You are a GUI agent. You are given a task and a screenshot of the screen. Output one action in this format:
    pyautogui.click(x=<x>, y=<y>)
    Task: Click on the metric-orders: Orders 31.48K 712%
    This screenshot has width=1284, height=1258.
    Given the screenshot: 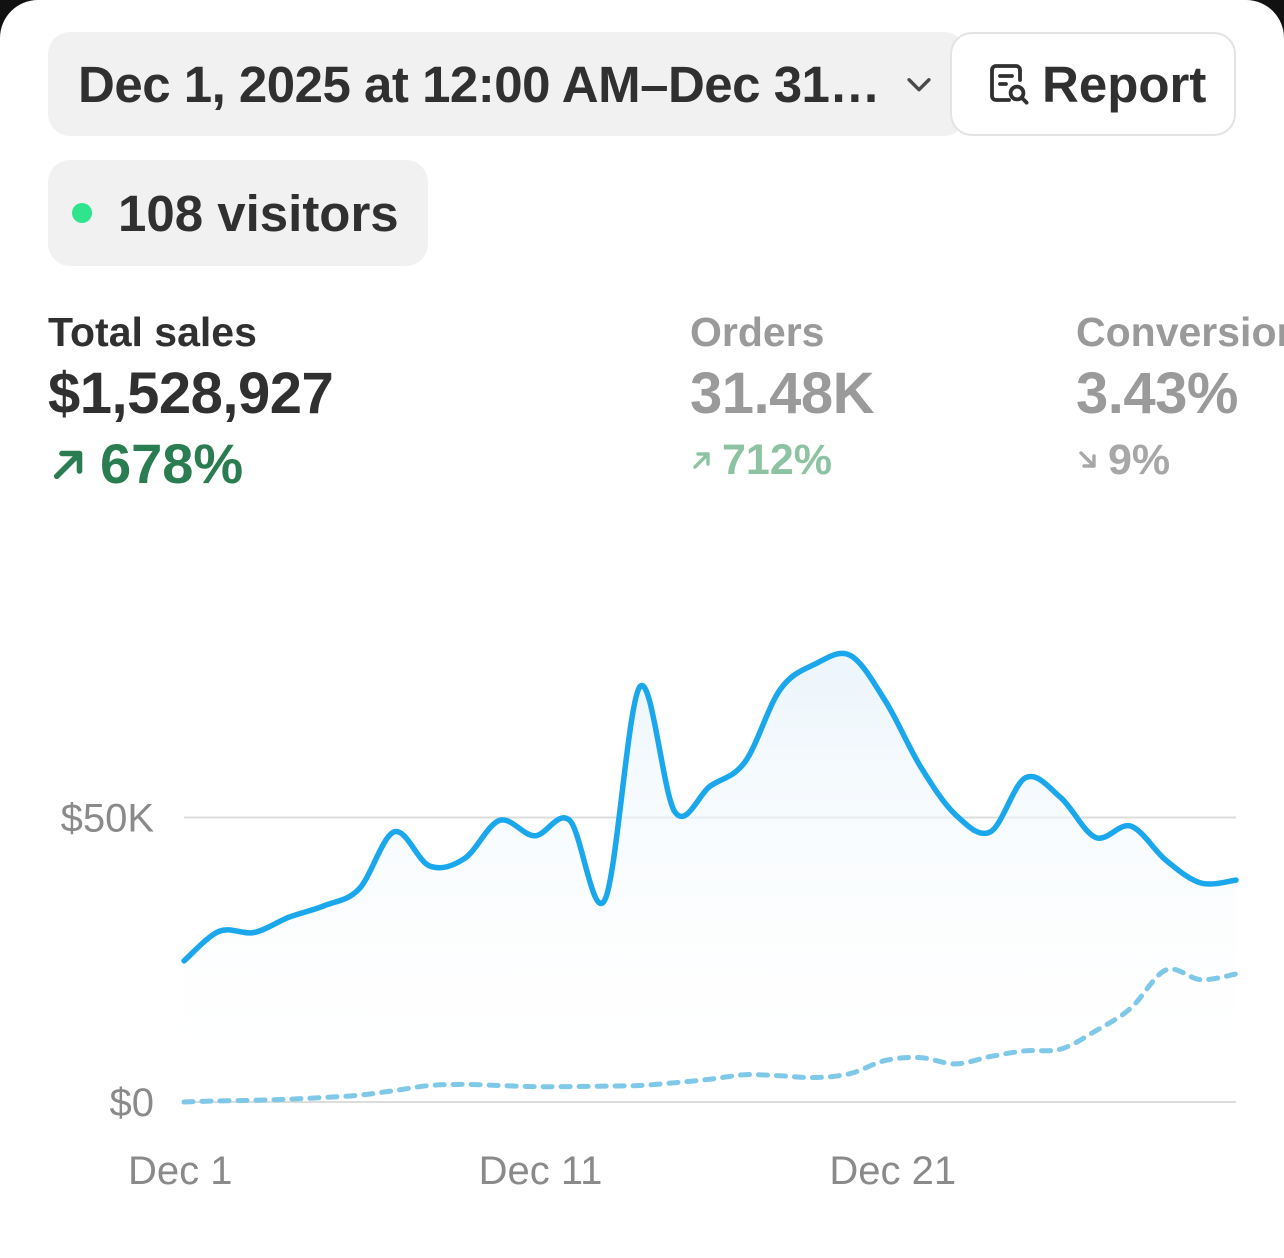 What is the action you would take?
    pyautogui.click(x=782, y=398)
    